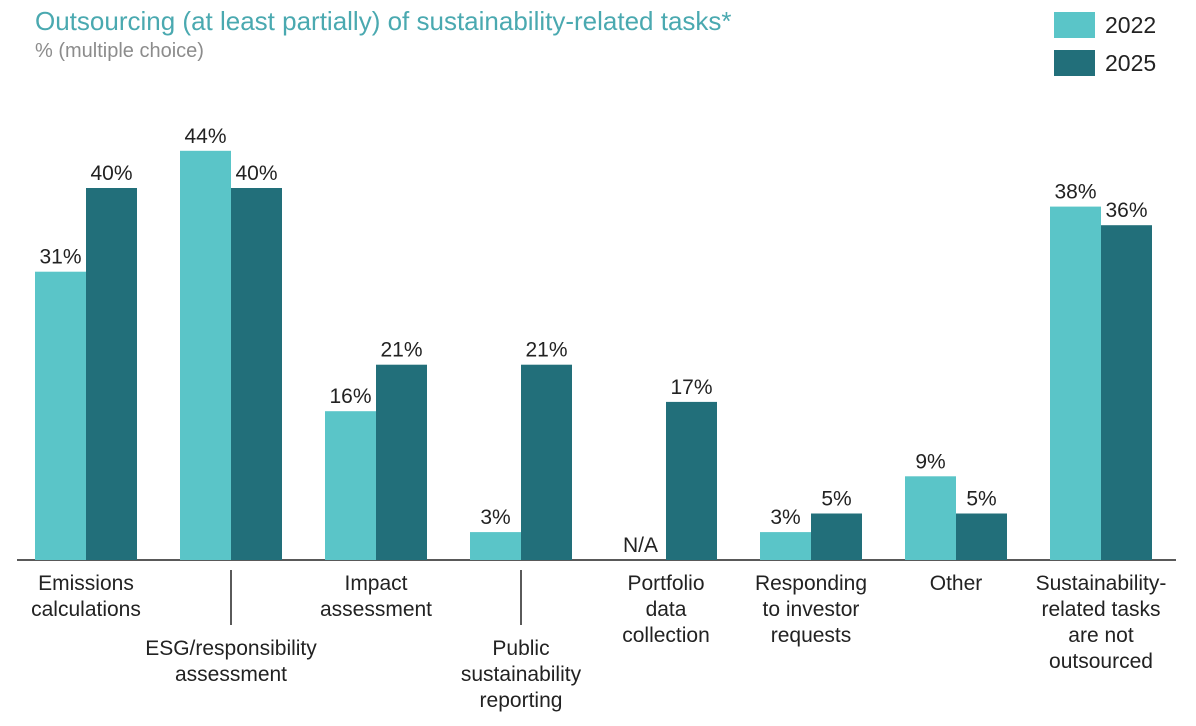 This screenshot has height=726, width=1196. Describe the element at coordinates (376, 609) in the screenshot. I see `category-label-2-line-1: assessment` at that location.